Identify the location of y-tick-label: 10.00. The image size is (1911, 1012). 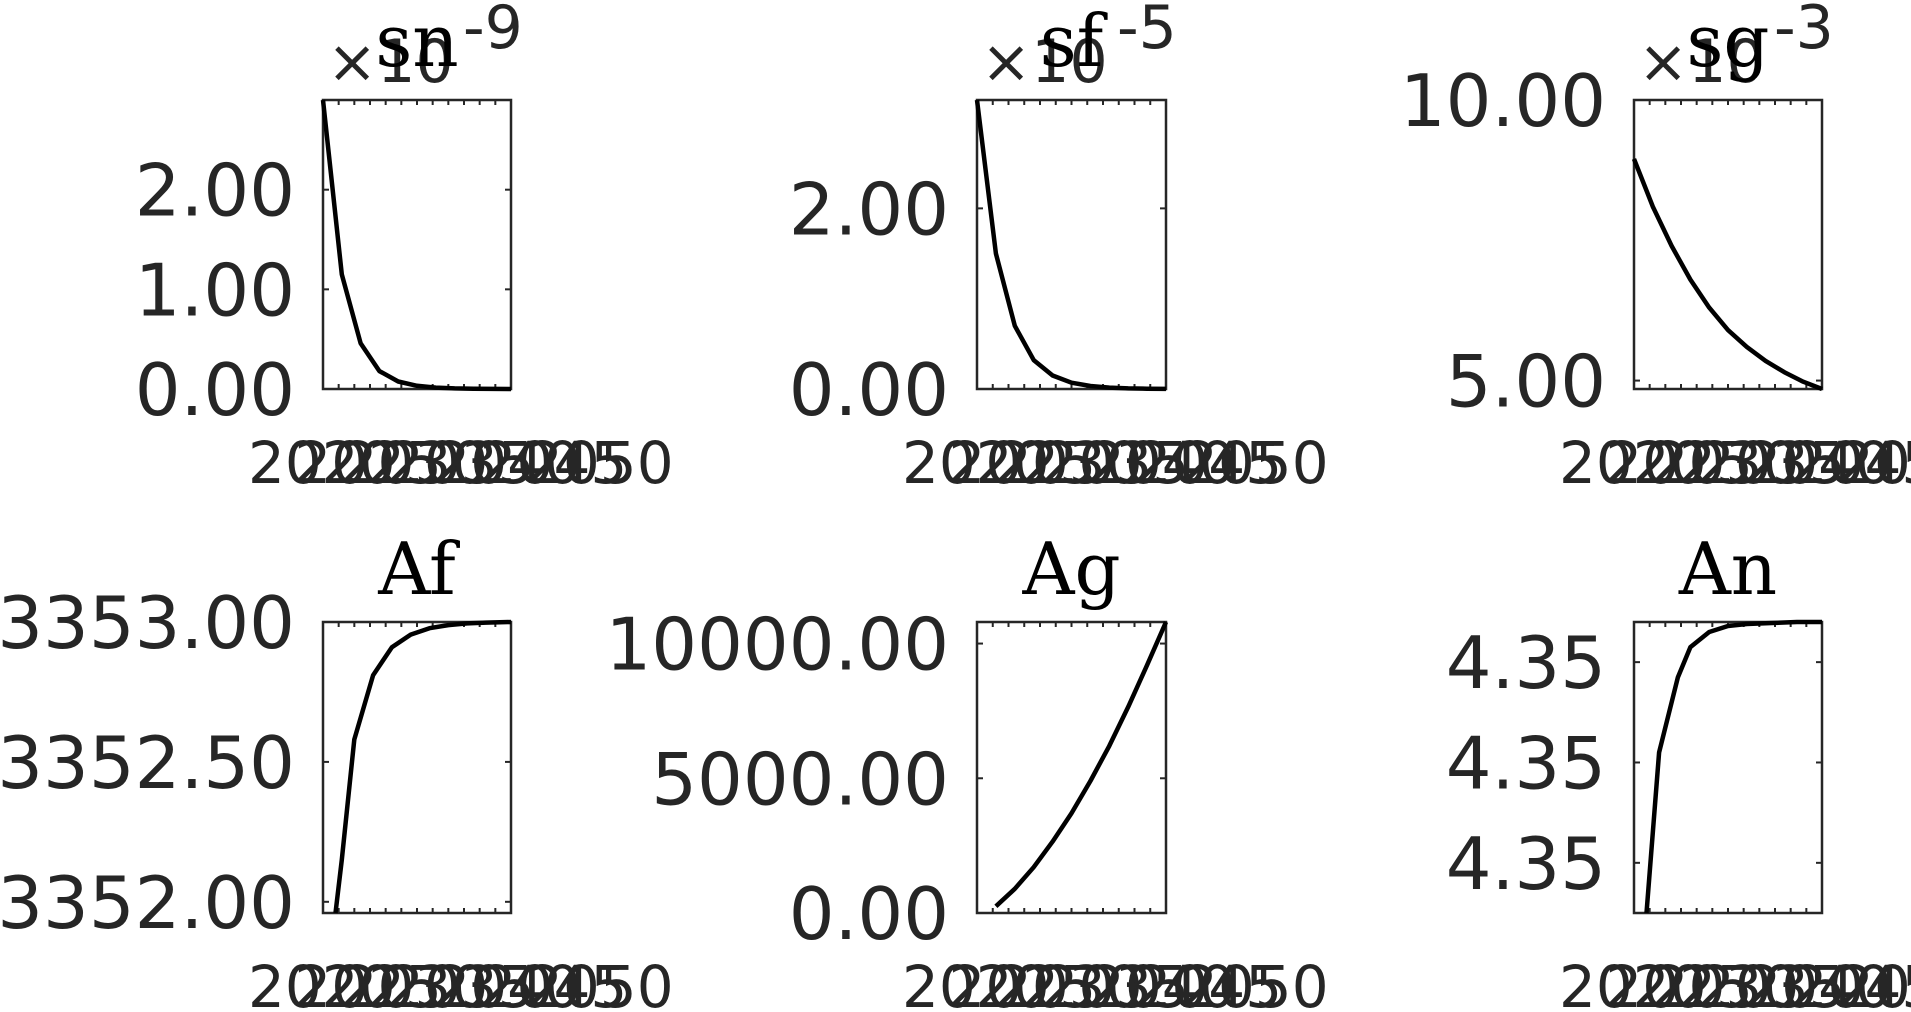
(1503, 101).